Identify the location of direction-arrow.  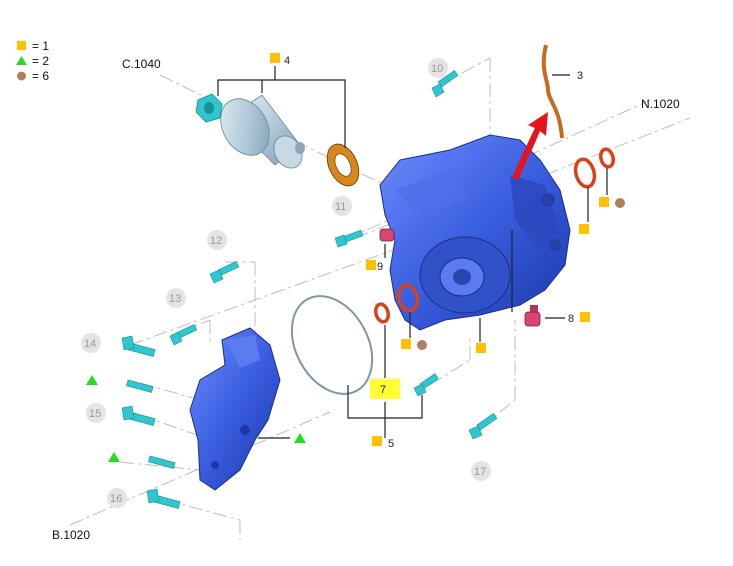
(530, 146).